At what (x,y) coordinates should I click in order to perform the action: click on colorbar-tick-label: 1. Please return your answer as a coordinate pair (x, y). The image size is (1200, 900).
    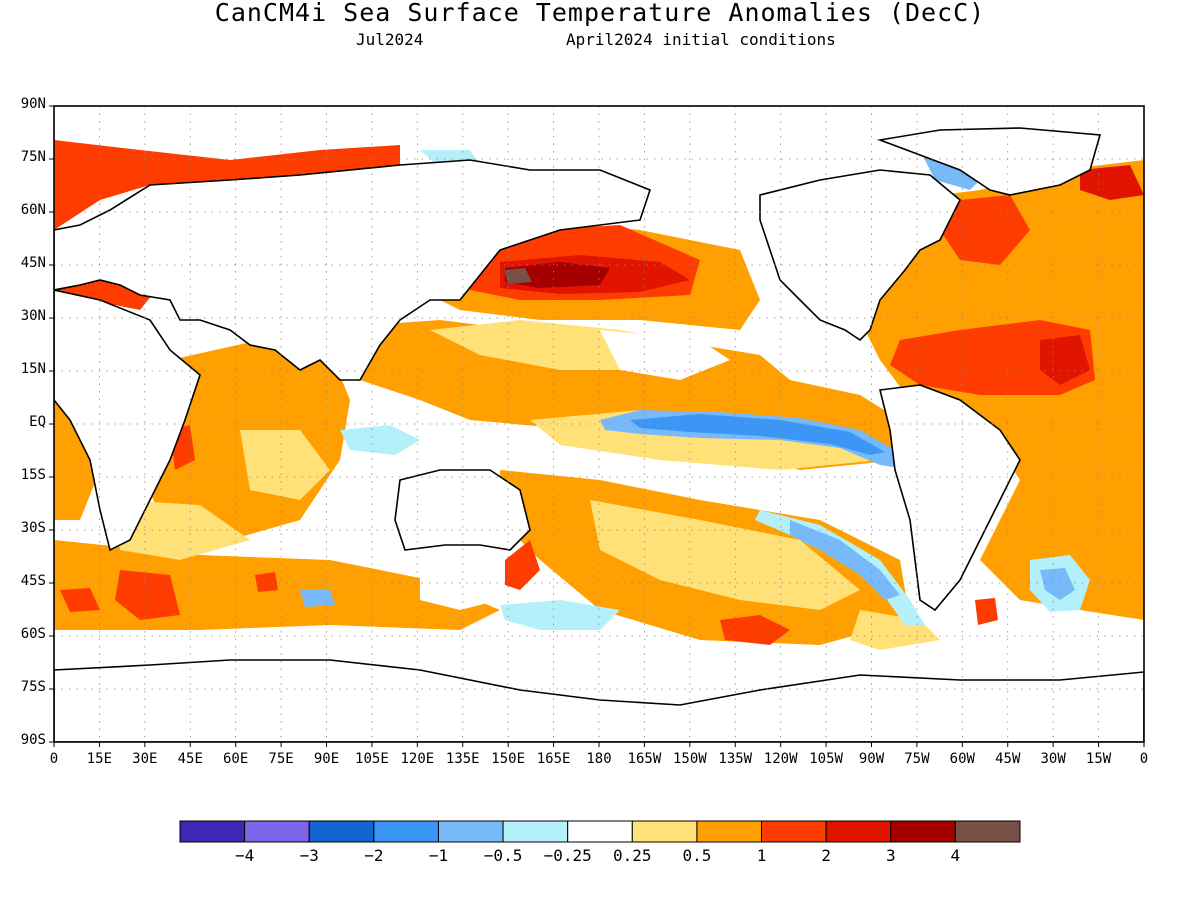
    Looking at the image, I should click on (761, 855).